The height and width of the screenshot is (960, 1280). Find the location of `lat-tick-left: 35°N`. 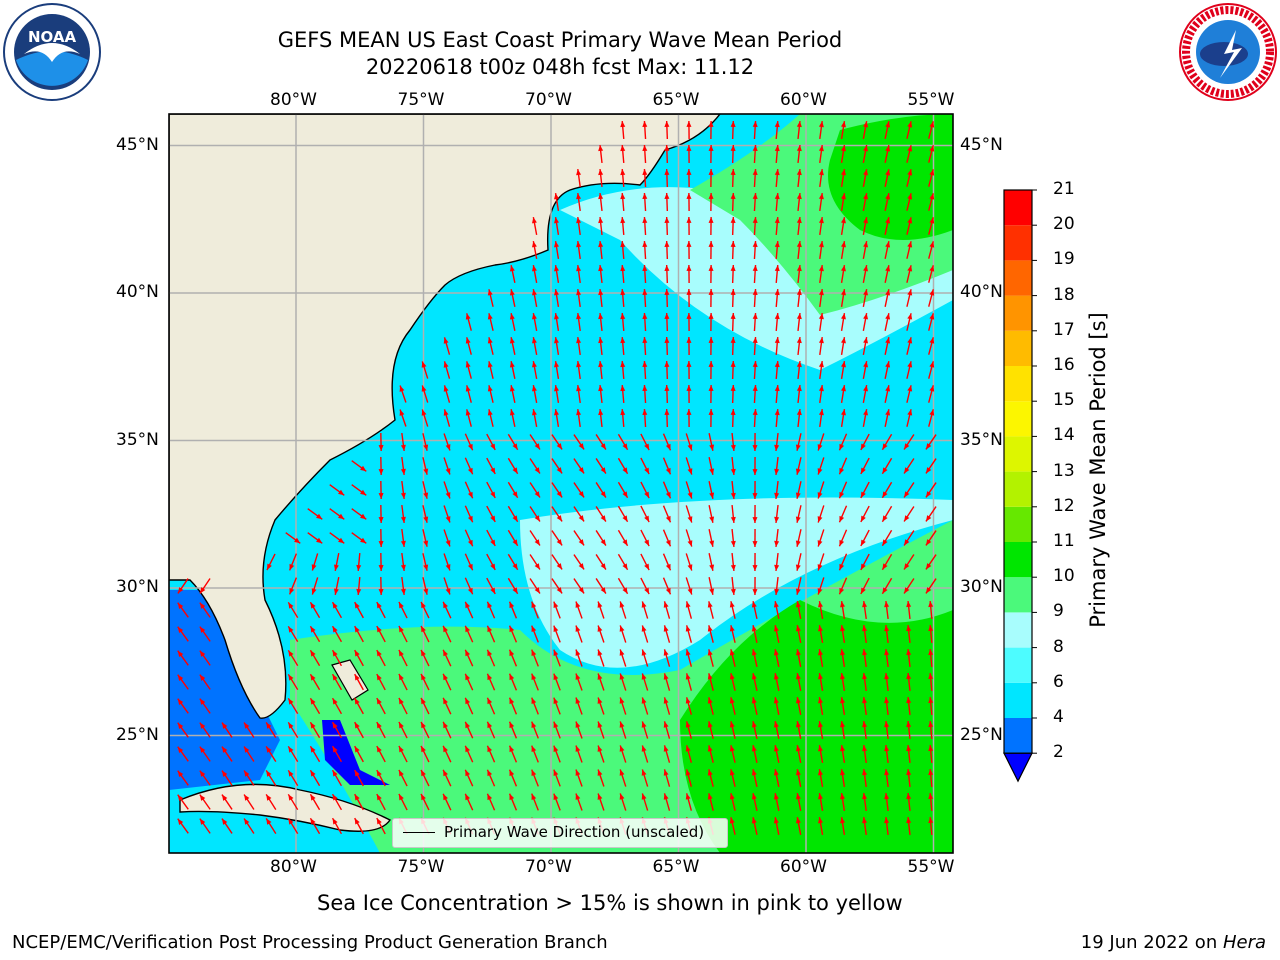

lat-tick-left: 35°N is located at coordinates (137, 439).